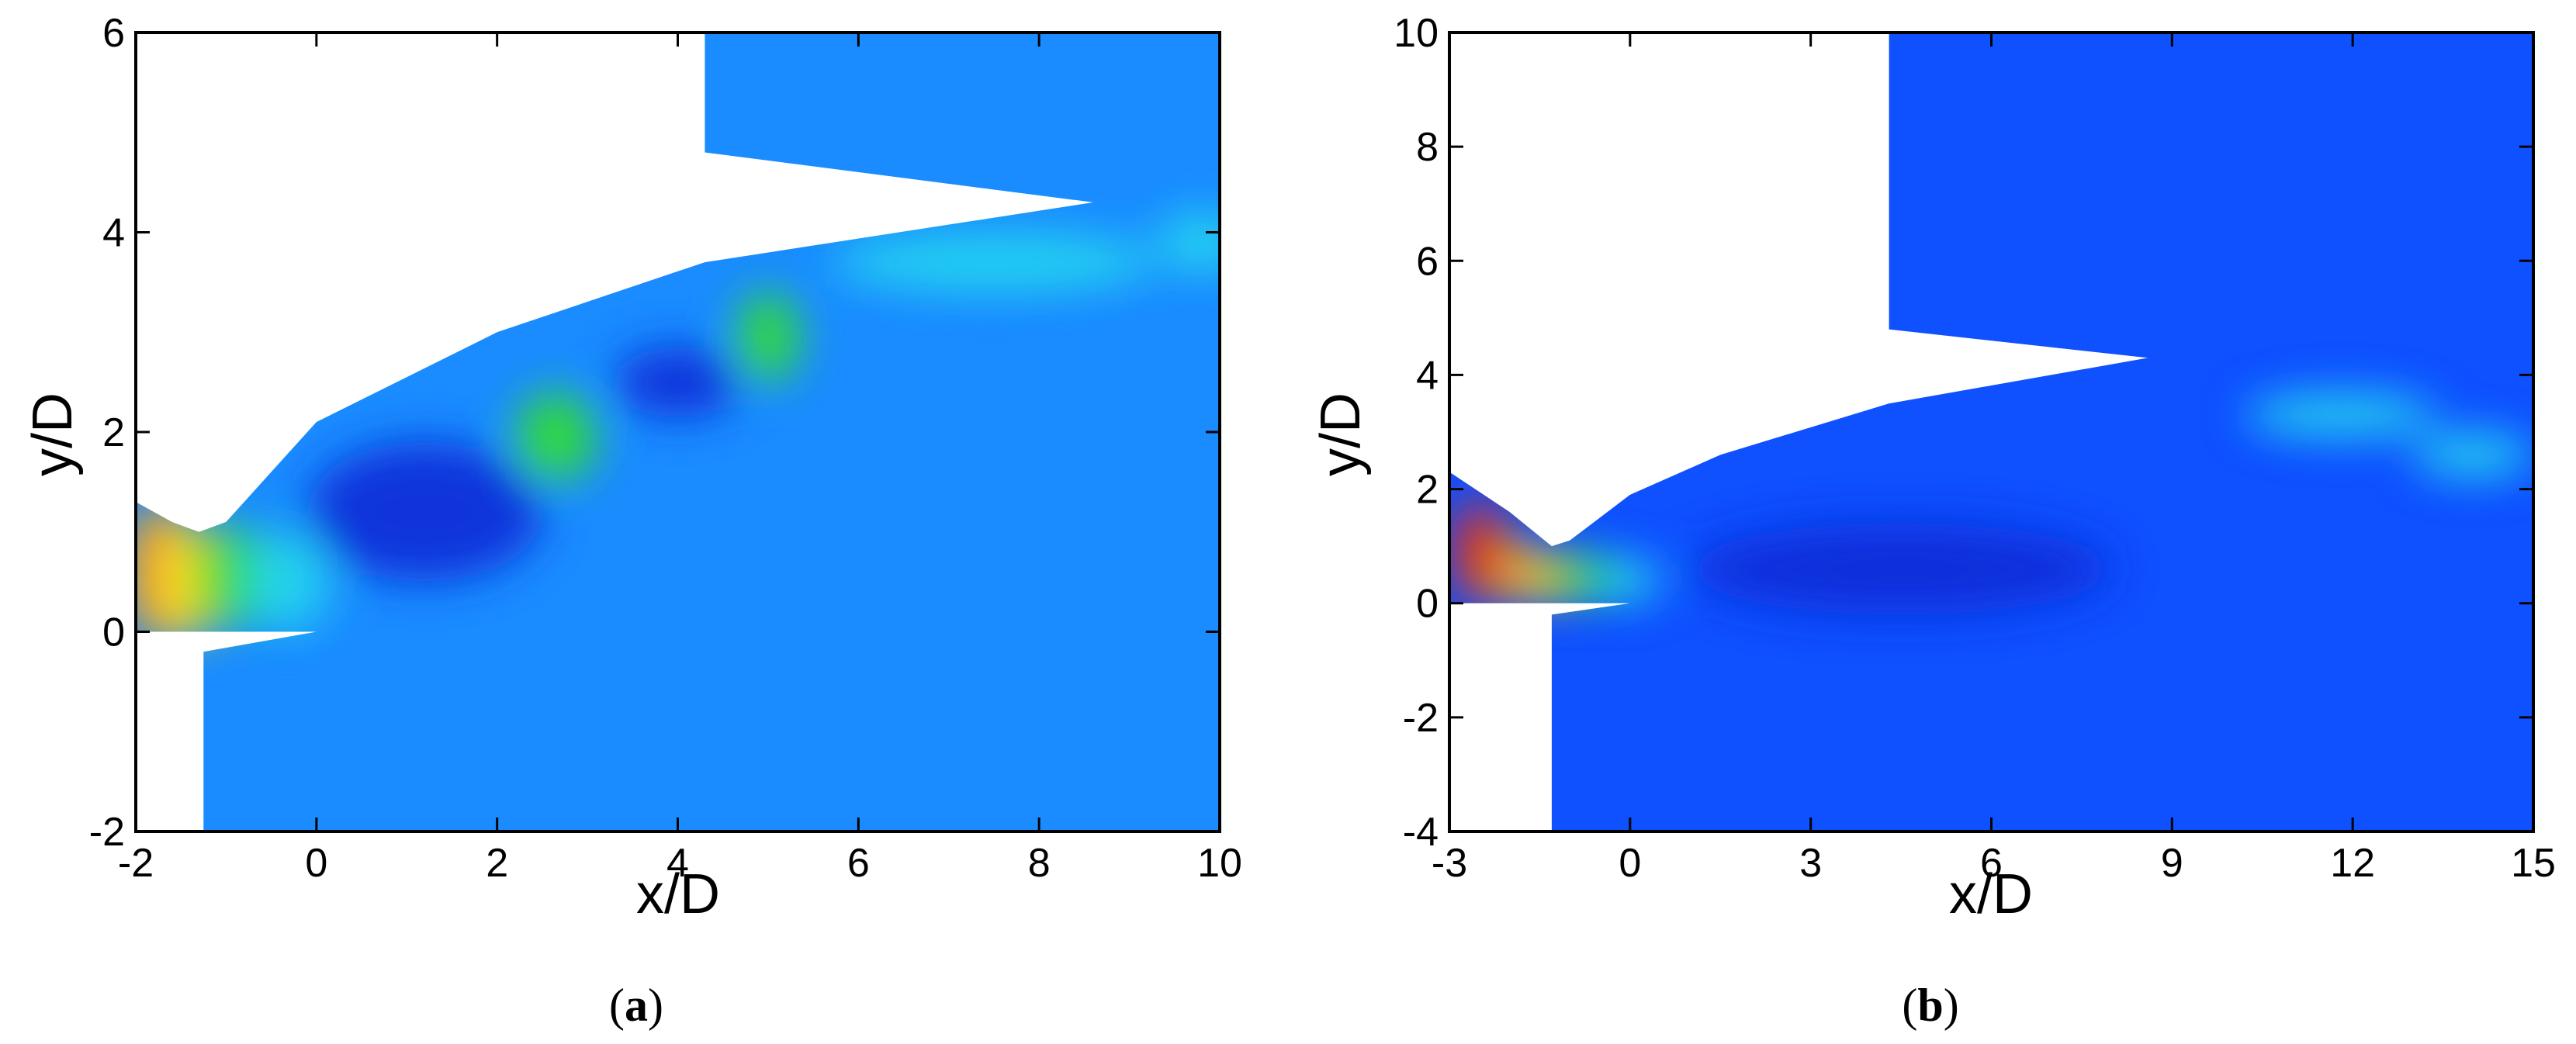 This screenshot has height=1044, width=2576. What do you see at coordinates (1930, 1005) in the screenshot?
I see `panel-caption-b: (b)` at bounding box center [1930, 1005].